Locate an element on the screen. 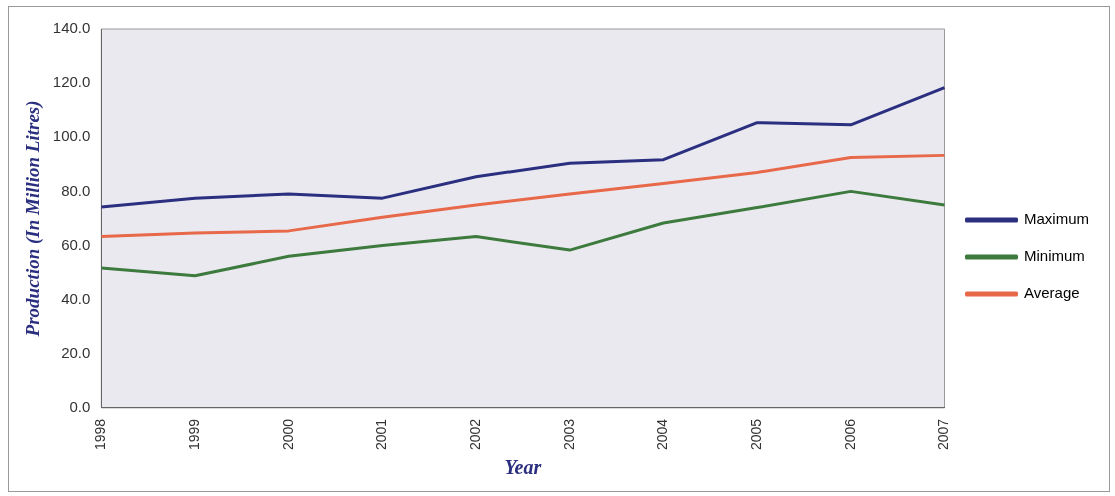 The height and width of the screenshot is (496, 1115). y-tick-label: 100.0 is located at coordinates (71, 136).